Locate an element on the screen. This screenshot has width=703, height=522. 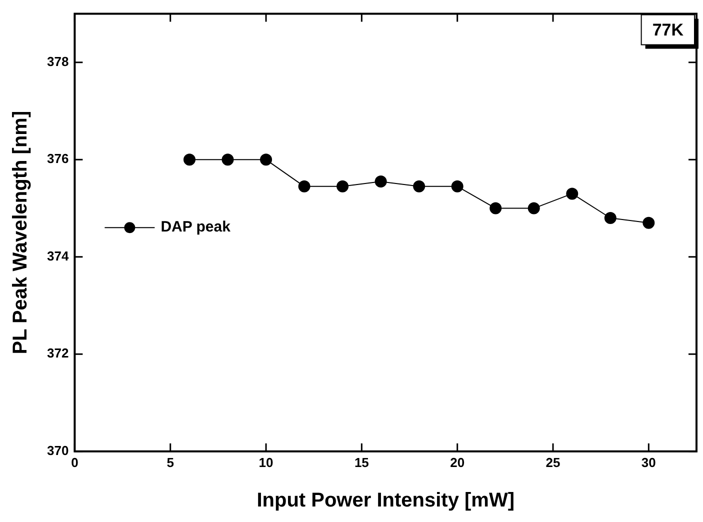
x-tick-label: 0 is located at coordinates (74, 462).